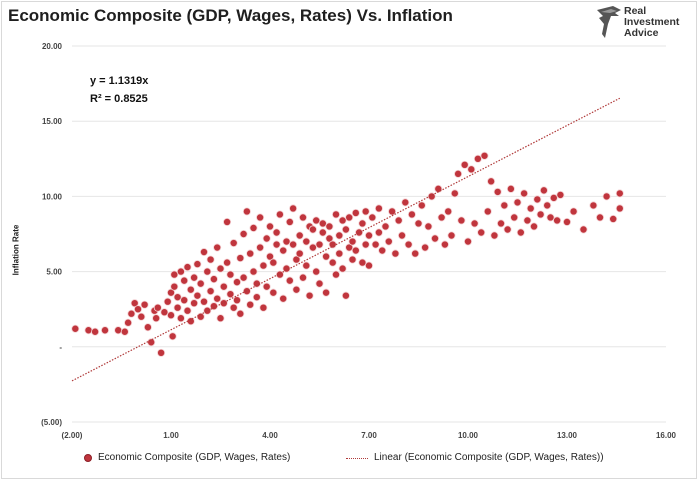 The height and width of the screenshot is (482, 700). What do you see at coordinates (52, 196) in the screenshot?
I see `y-tick-label: 10.00` at bounding box center [52, 196].